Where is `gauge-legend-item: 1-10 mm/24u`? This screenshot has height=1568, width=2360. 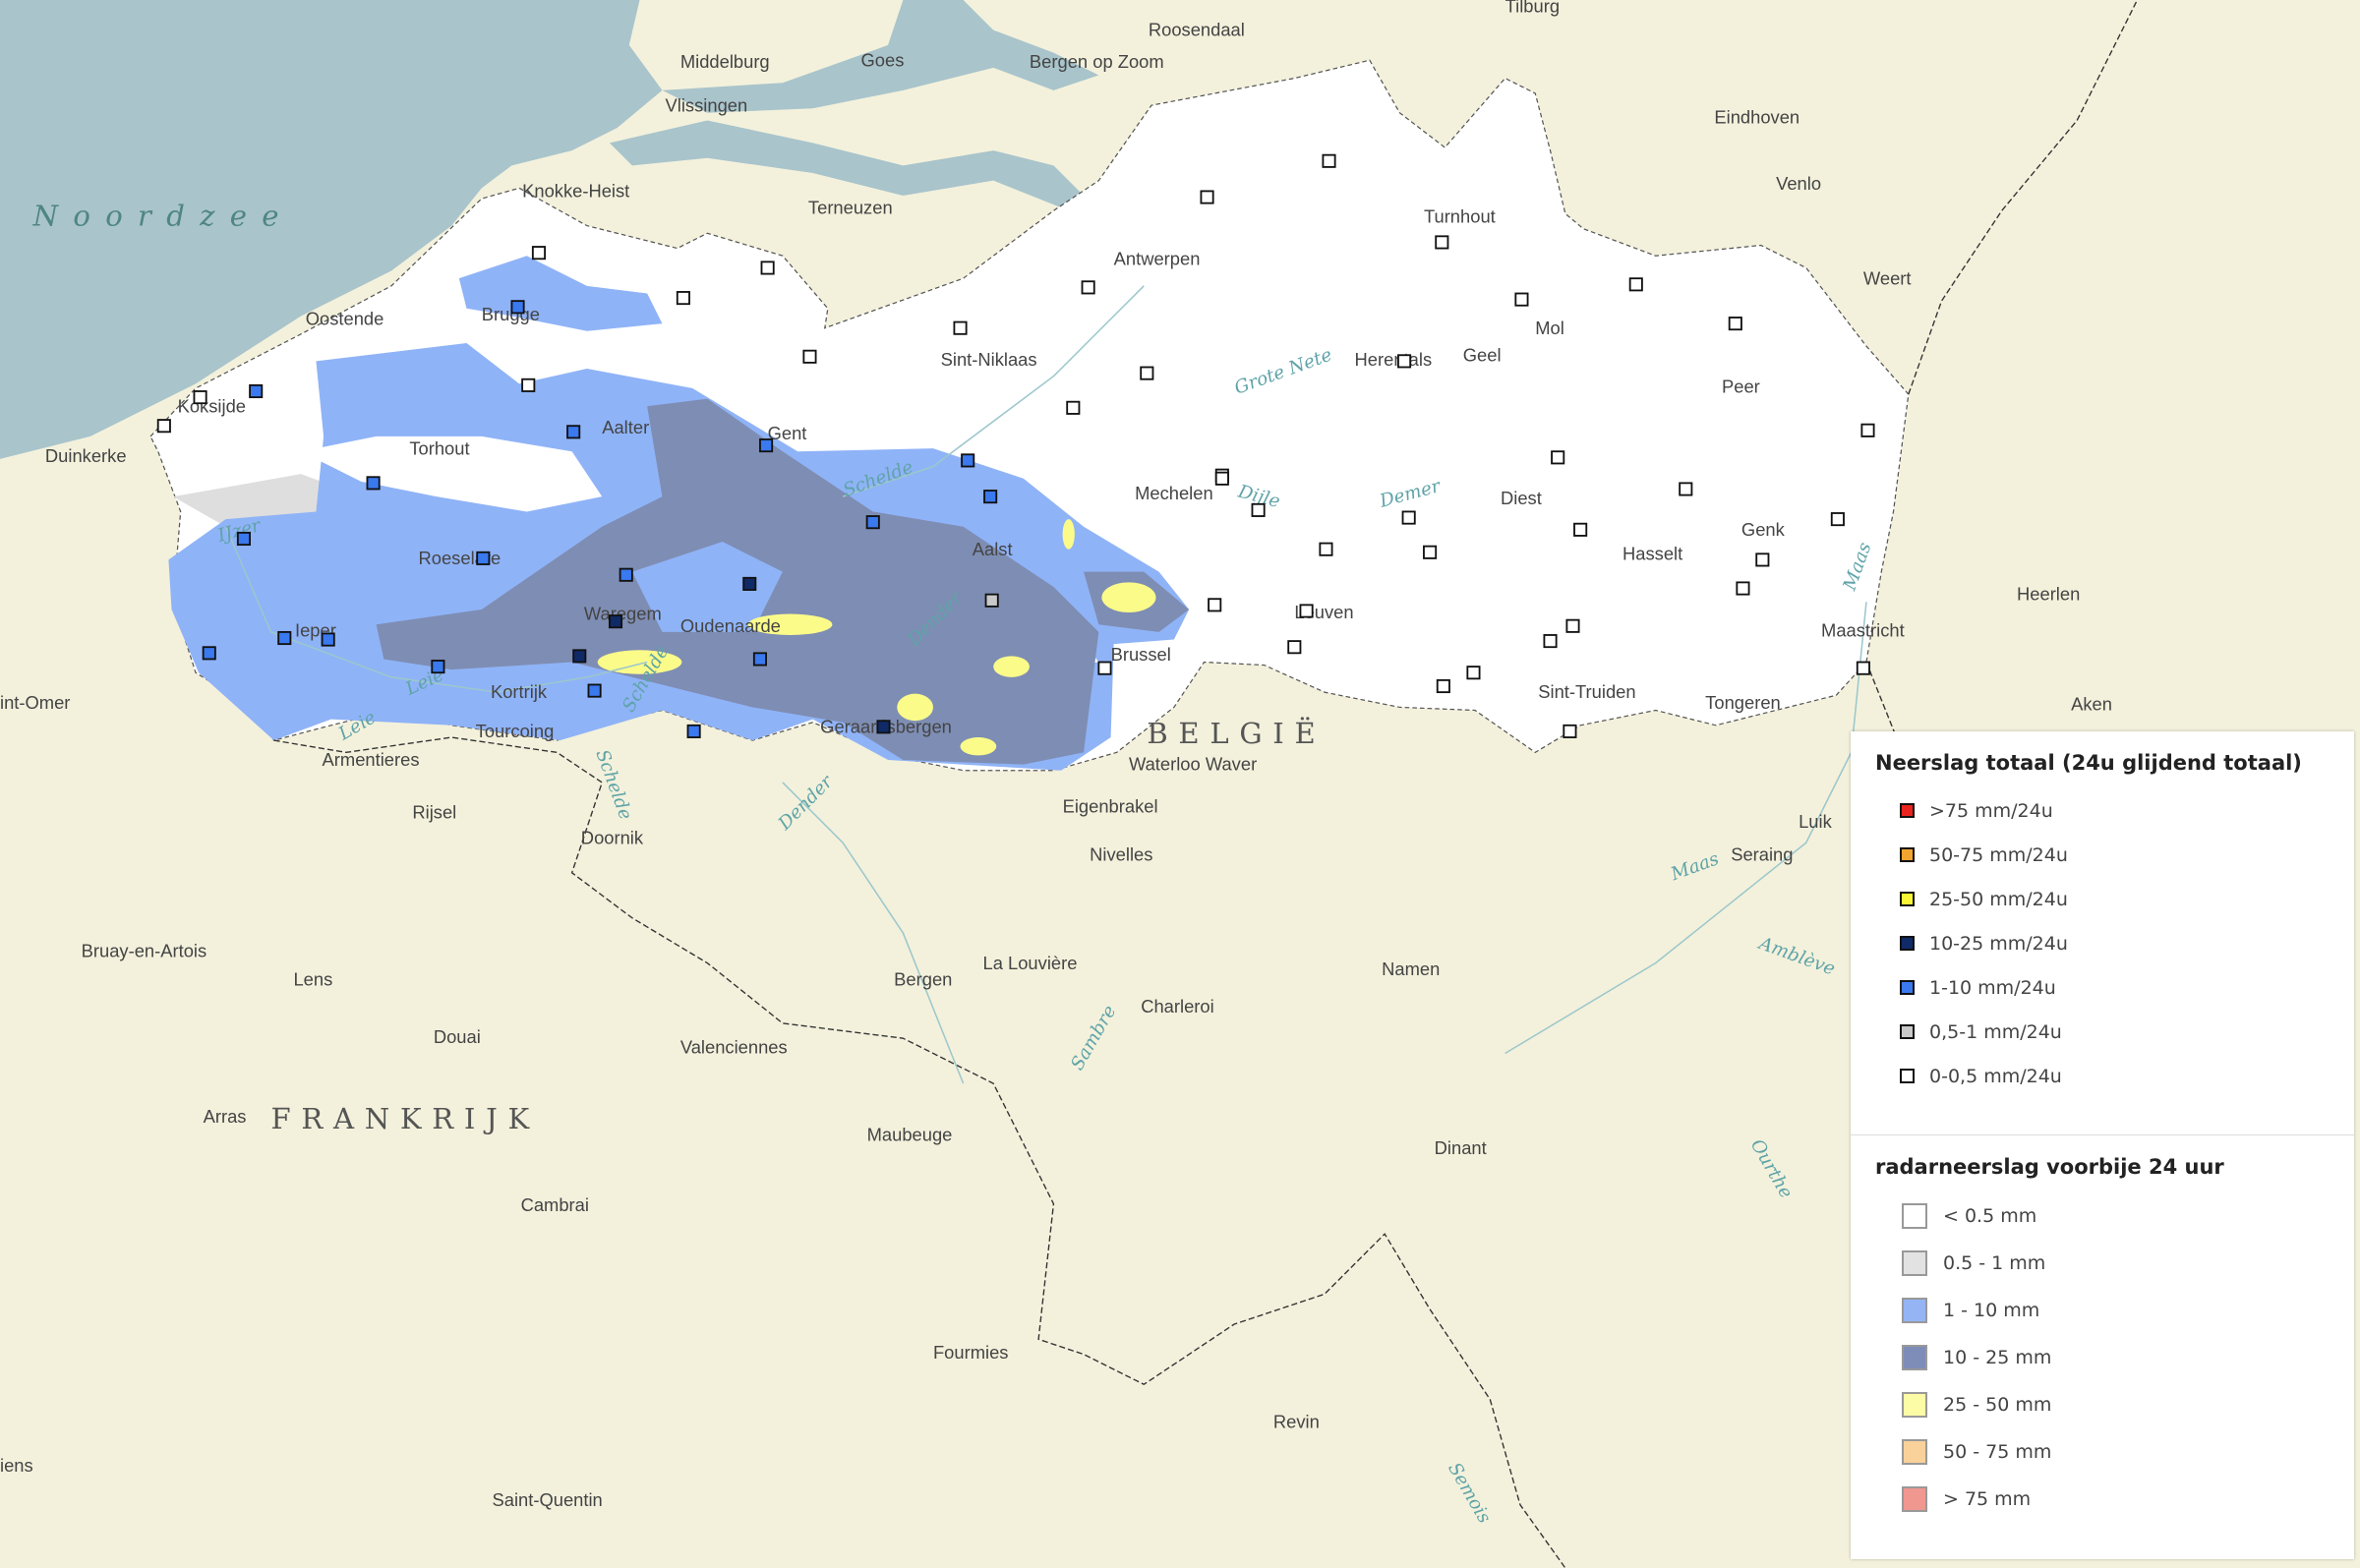
gauge-legend-item: 1-10 mm/24u is located at coordinates (2102, 987).